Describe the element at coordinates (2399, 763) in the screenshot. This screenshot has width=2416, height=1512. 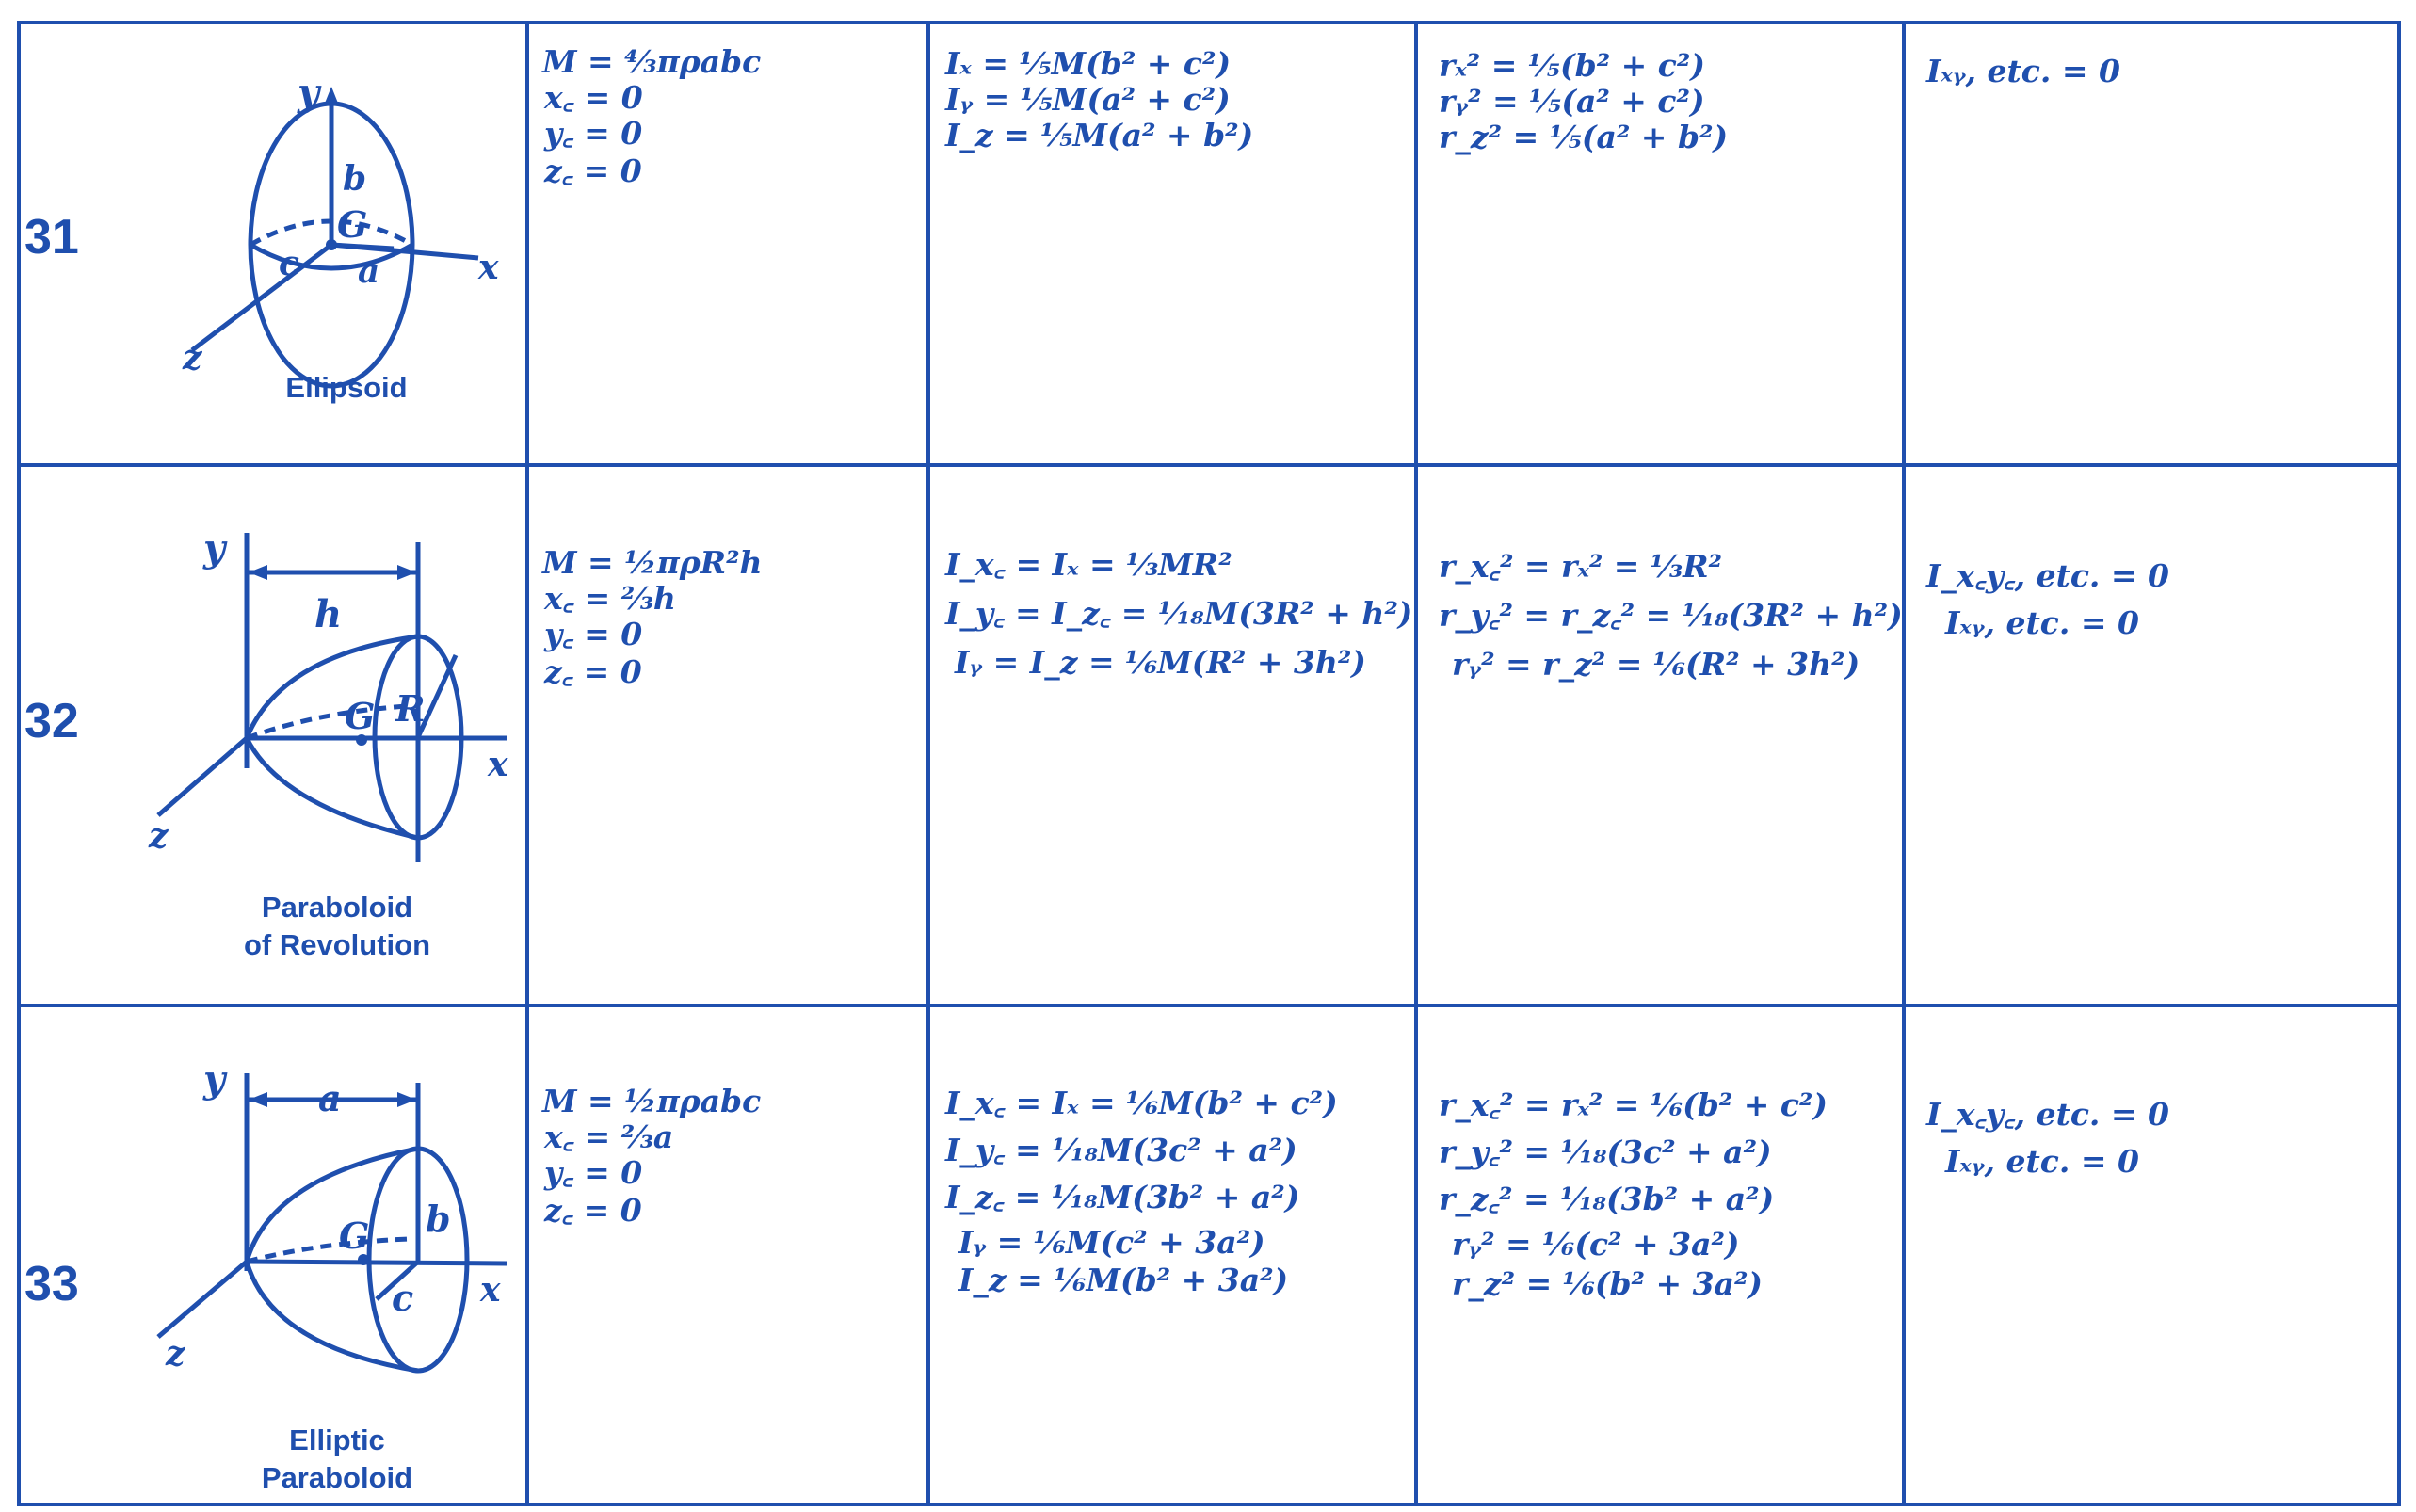
I see `table-border-right` at that location.